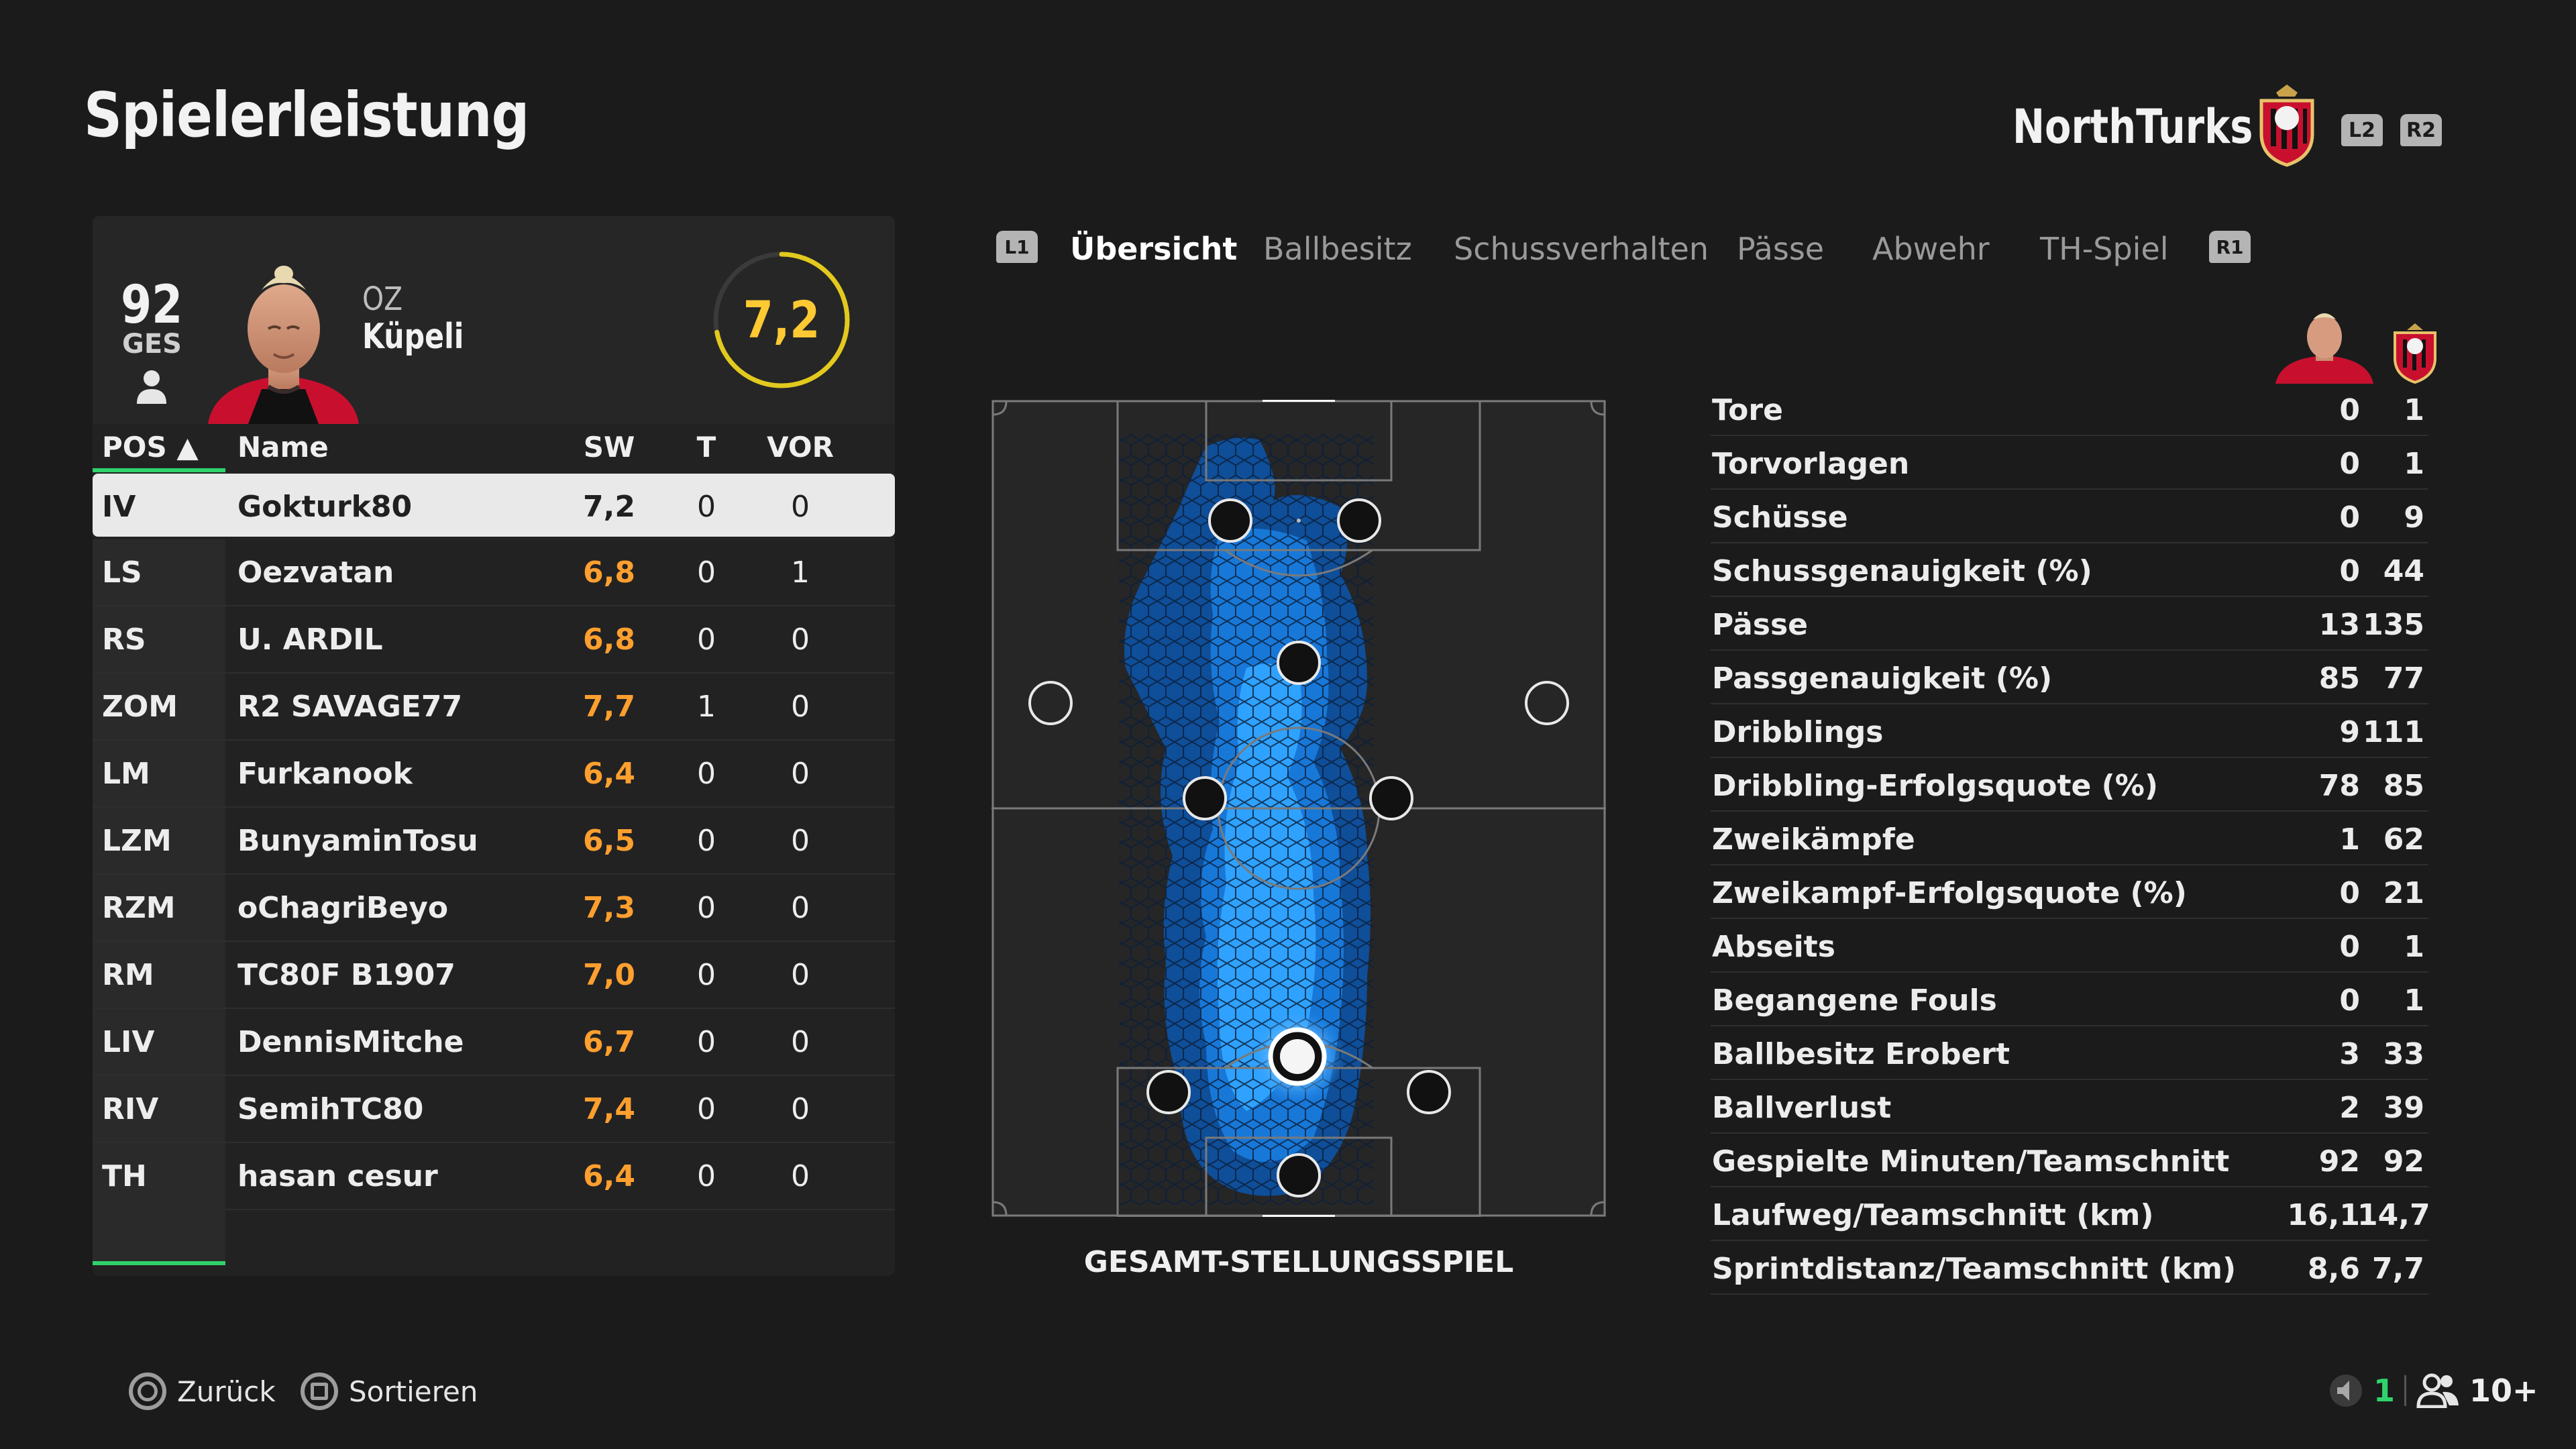  I want to click on back-button: Zurück, so click(202, 1391).